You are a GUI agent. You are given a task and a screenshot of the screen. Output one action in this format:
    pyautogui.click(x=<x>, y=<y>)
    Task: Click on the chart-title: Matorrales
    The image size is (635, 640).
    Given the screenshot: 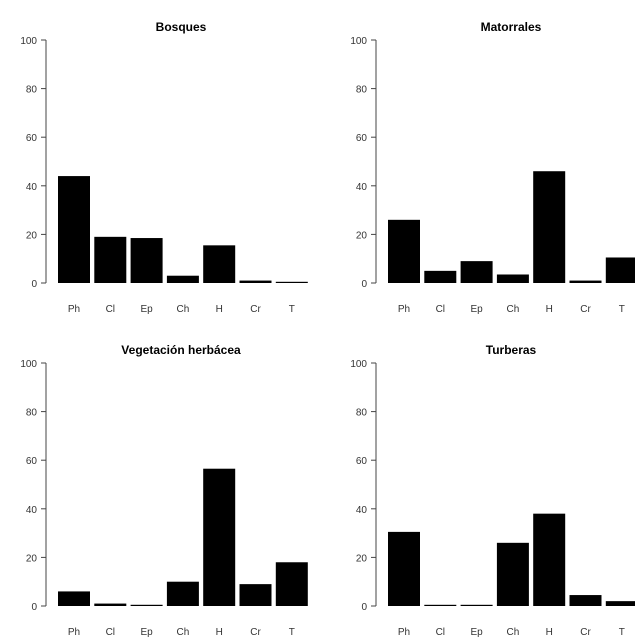 What is the action you would take?
    pyautogui.click(x=511, y=27)
    